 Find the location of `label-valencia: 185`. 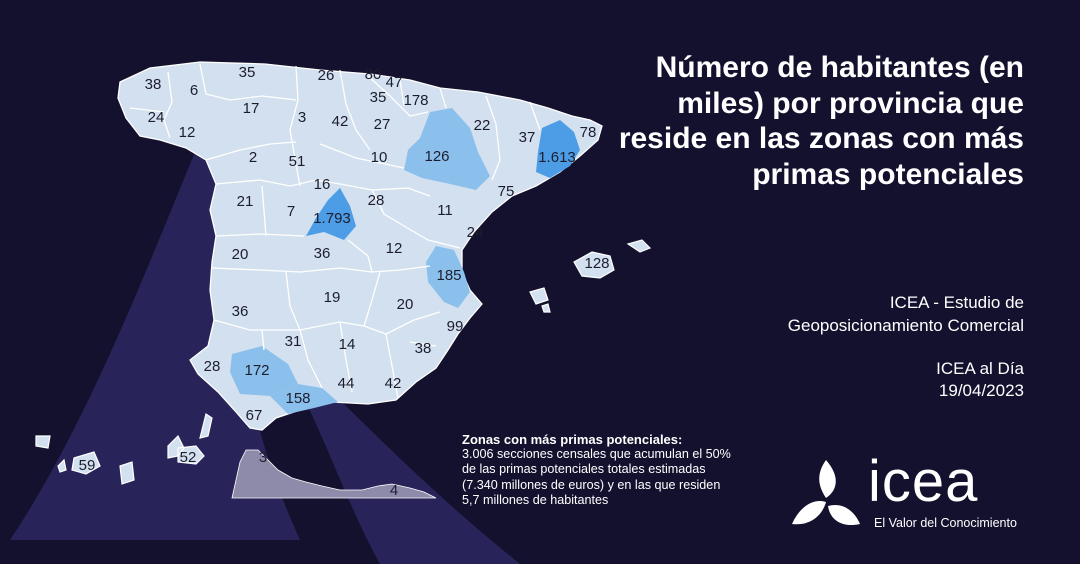

label-valencia: 185 is located at coordinates (448, 275).